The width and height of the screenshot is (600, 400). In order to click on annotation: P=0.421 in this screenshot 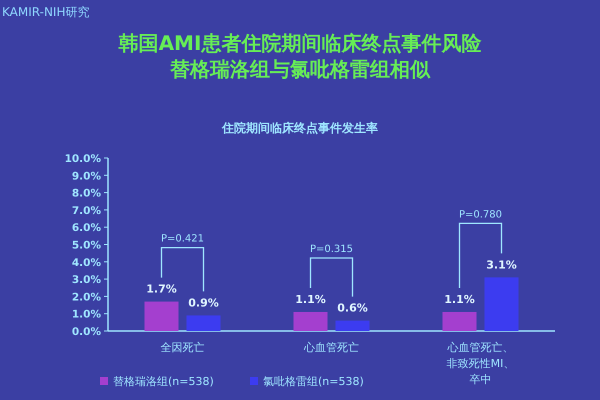, I will do `click(182, 239)`.